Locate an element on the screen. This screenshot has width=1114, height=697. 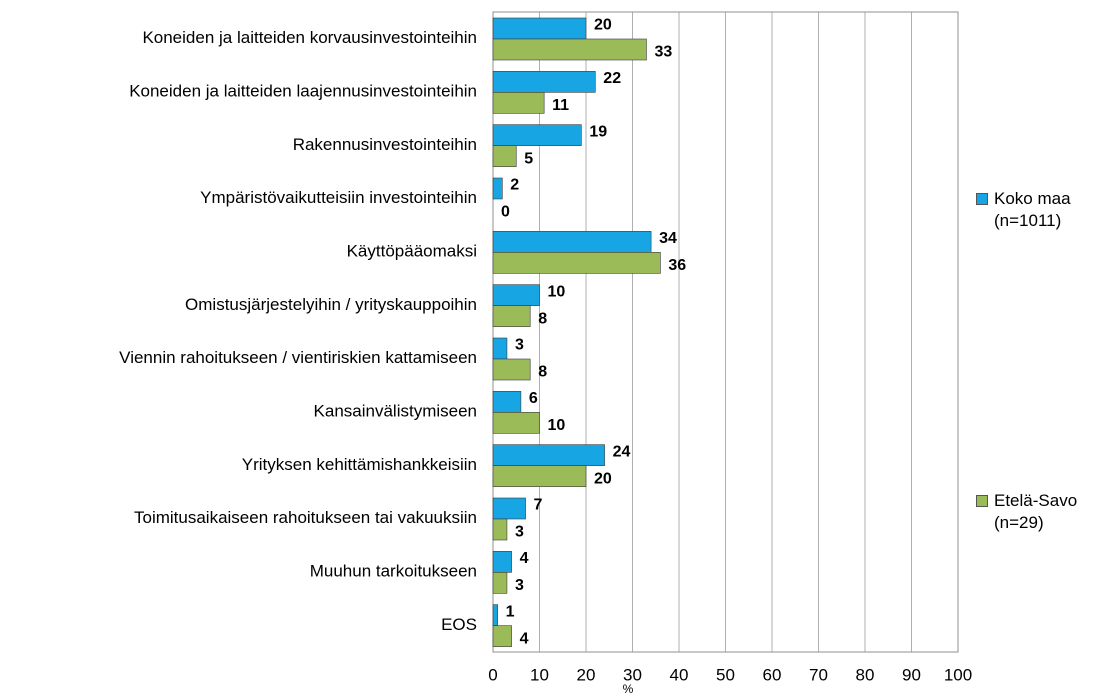
legend-item: Koko maa (n=1011) is located at coordinates (1036, 210).